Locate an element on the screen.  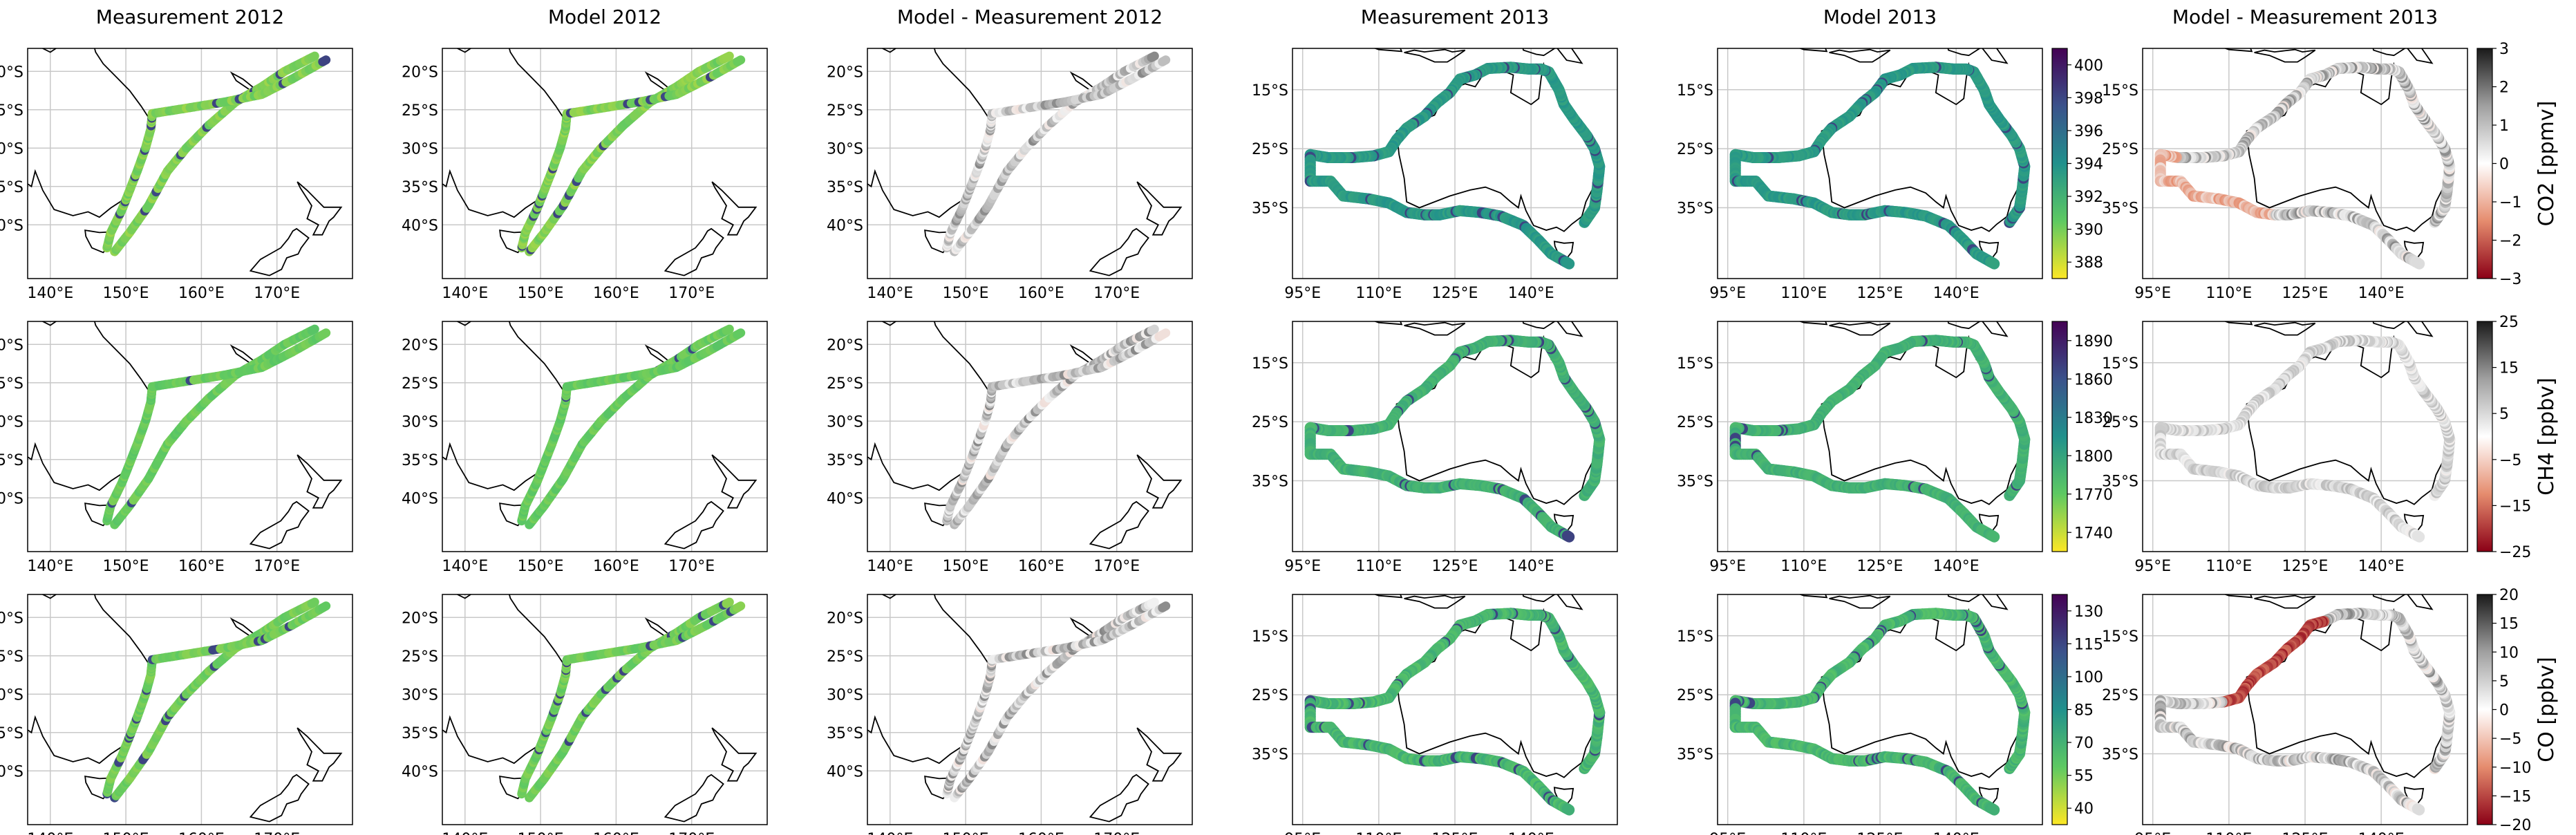
column-title: Model 2012 is located at coordinates (604, 17).